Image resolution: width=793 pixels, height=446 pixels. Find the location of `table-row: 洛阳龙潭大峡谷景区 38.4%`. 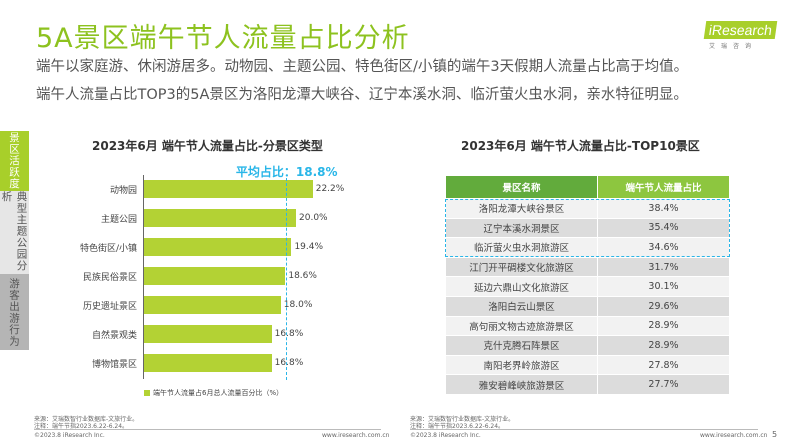

table-row: 洛阳龙潭大峡谷景区 38.4% is located at coordinates (587, 208).